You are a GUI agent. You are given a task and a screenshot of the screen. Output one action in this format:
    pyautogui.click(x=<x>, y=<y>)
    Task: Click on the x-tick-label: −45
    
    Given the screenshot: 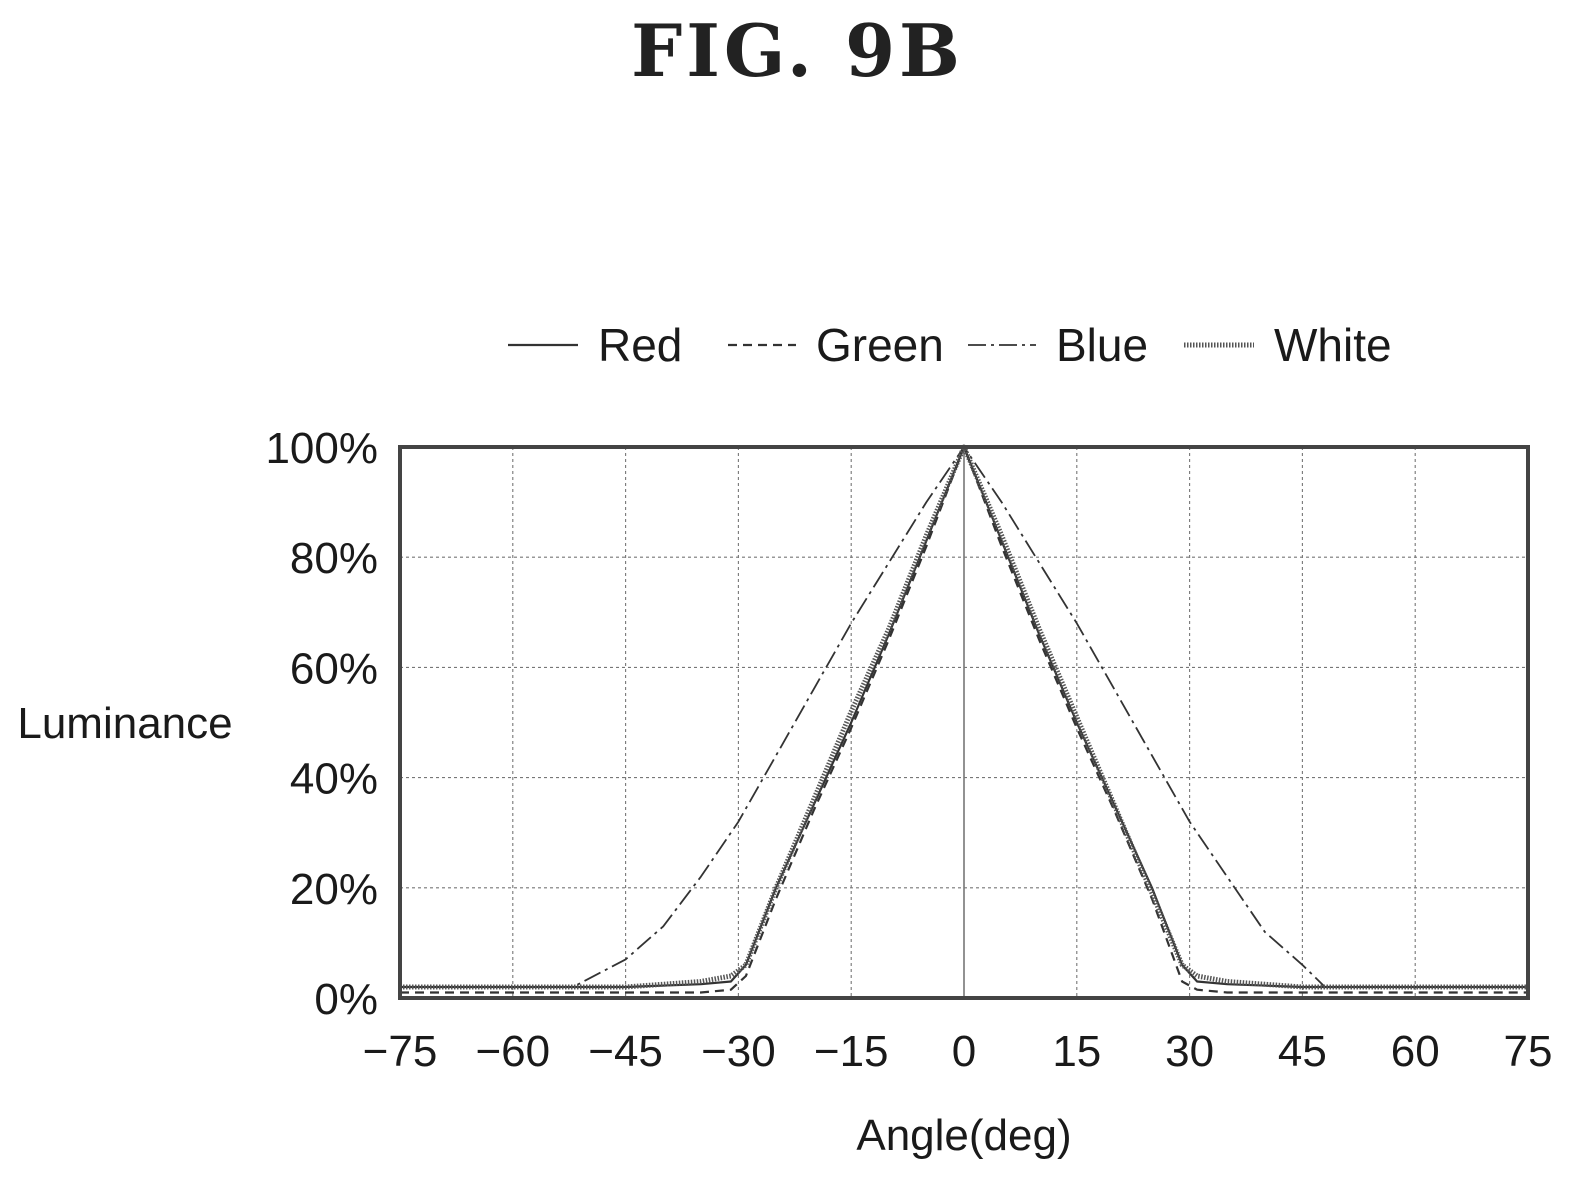 What is the action you would take?
    pyautogui.click(x=625, y=1051)
    